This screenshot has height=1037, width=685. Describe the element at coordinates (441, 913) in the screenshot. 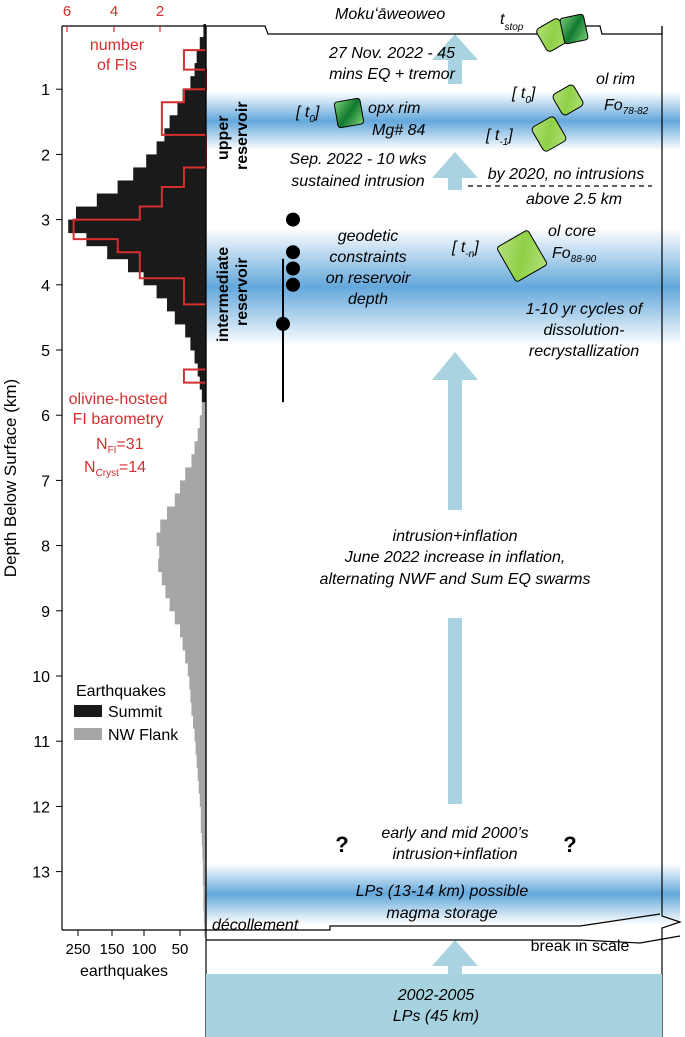

I see `lps-label-2: magma storage` at that location.